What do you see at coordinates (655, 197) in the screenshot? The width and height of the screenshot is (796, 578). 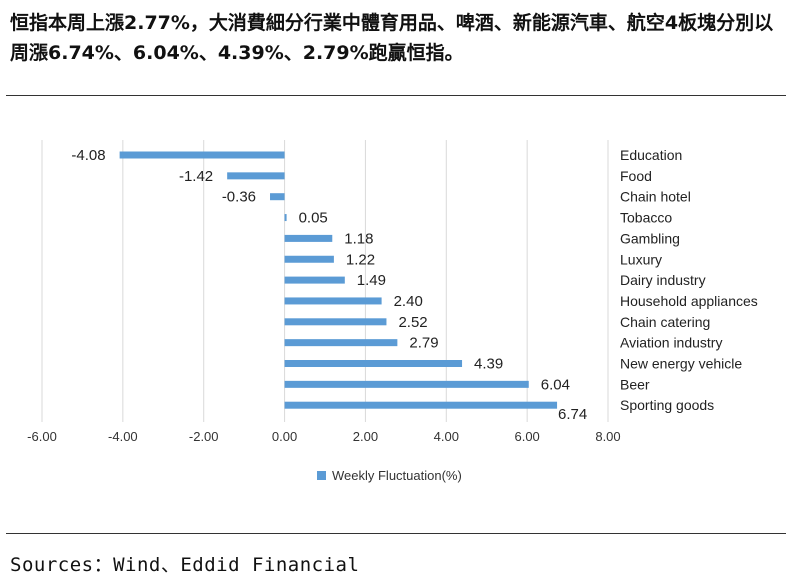 I see `category-label: Chain hotel` at bounding box center [655, 197].